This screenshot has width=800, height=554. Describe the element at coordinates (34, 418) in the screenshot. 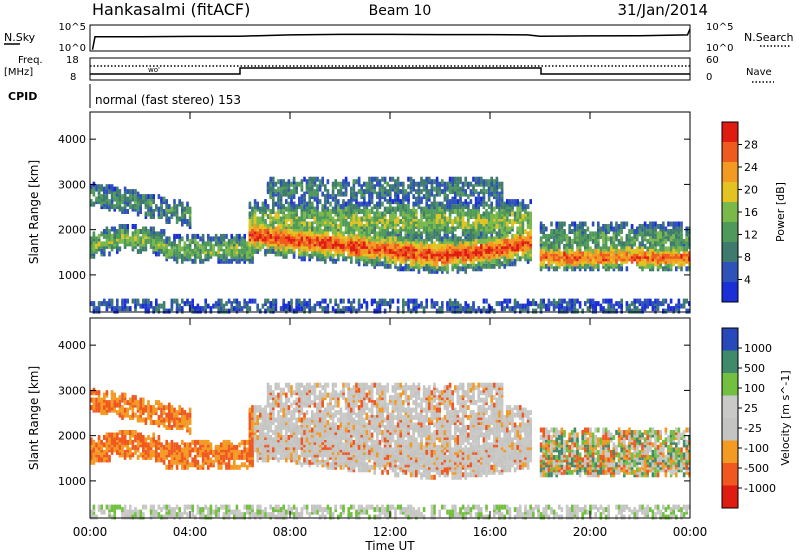

I see `velocity-ylabel: Slant Range [km]` at that location.